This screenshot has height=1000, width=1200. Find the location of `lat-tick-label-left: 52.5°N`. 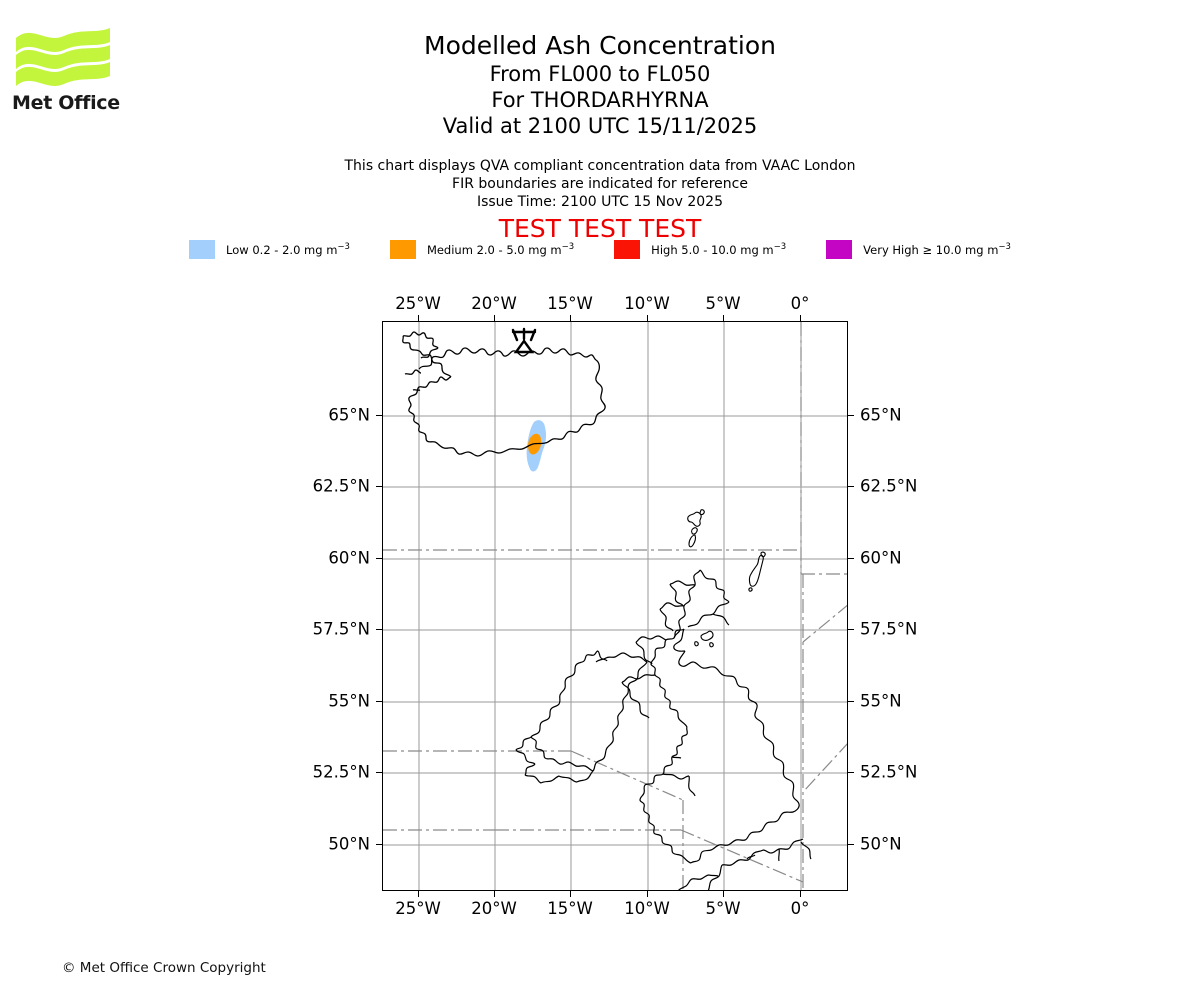

lat-tick-label-left: 52.5°N is located at coordinates (341, 772).